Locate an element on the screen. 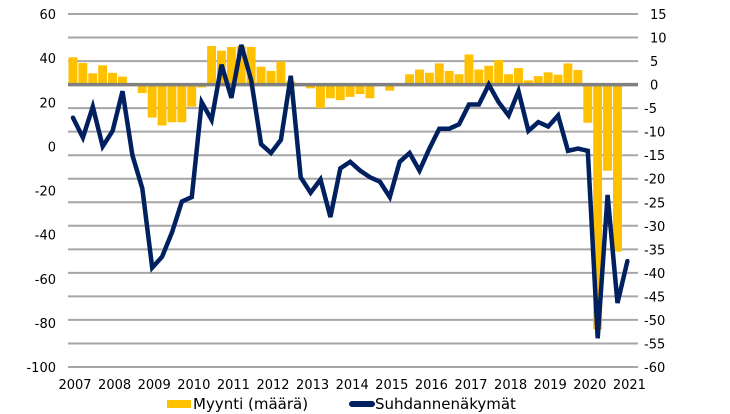 This screenshot has height=414, width=730. left-tick-label: 20 is located at coordinates (47, 103).